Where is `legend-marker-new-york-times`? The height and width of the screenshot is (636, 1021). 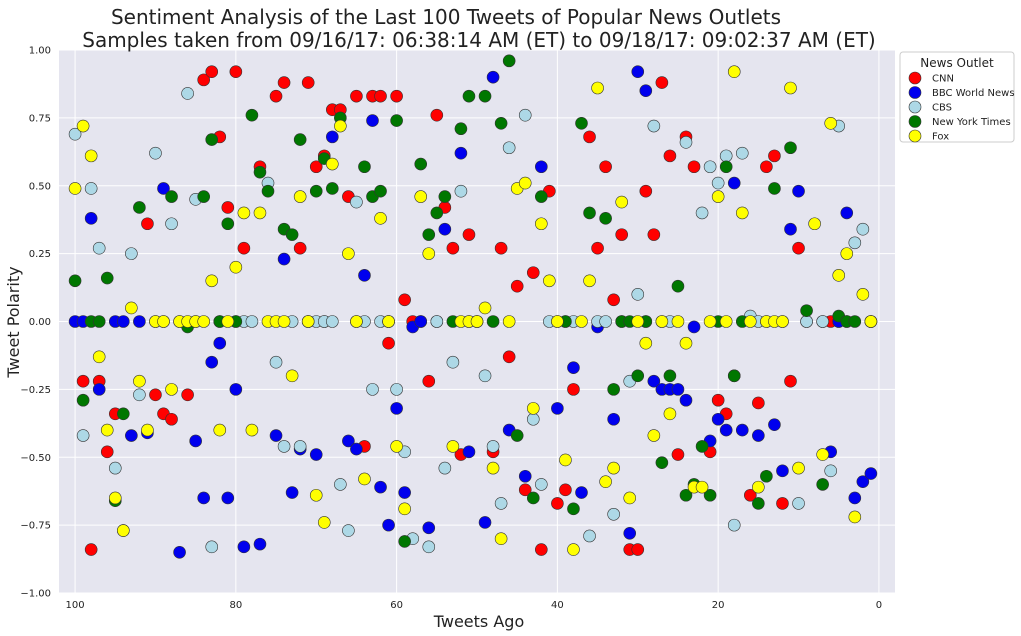 legend-marker-new-york-times is located at coordinates (915, 121).